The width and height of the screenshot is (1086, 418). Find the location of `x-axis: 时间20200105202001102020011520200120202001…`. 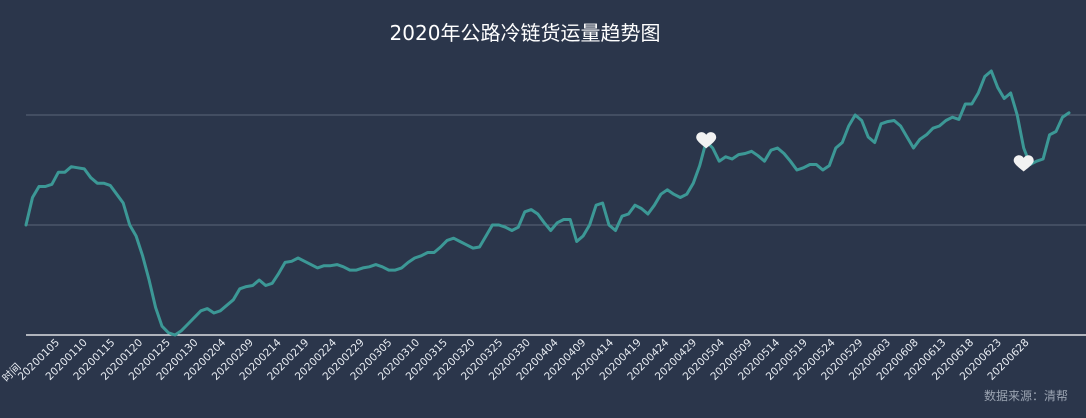

x-axis: 时间20200105202001102020011520200120202001… is located at coordinates (543, 359).